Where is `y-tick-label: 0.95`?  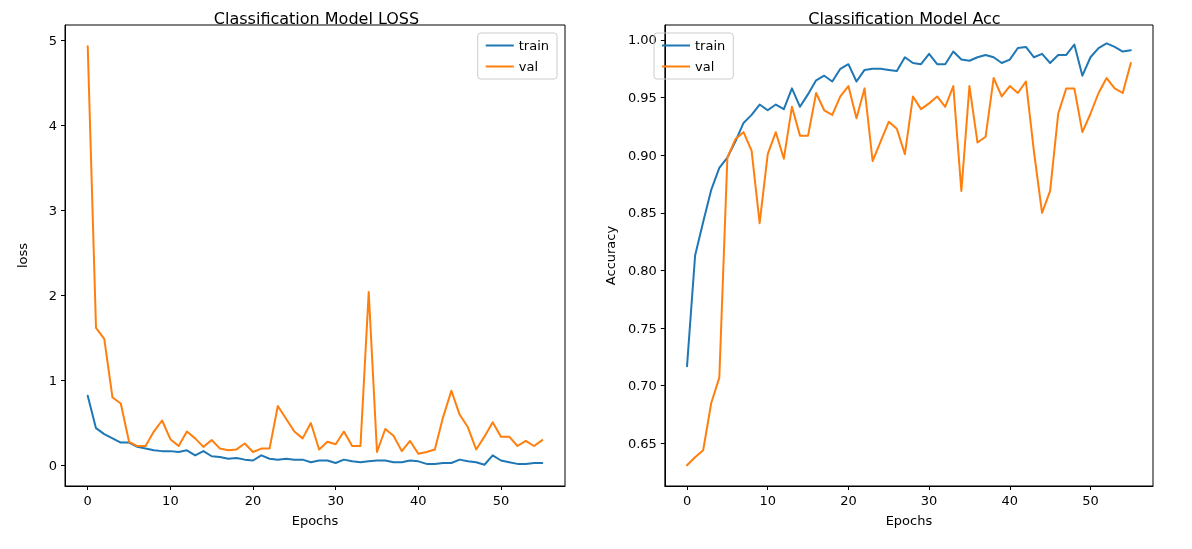
y-tick-label: 0.95 is located at coordinates (642, 98).